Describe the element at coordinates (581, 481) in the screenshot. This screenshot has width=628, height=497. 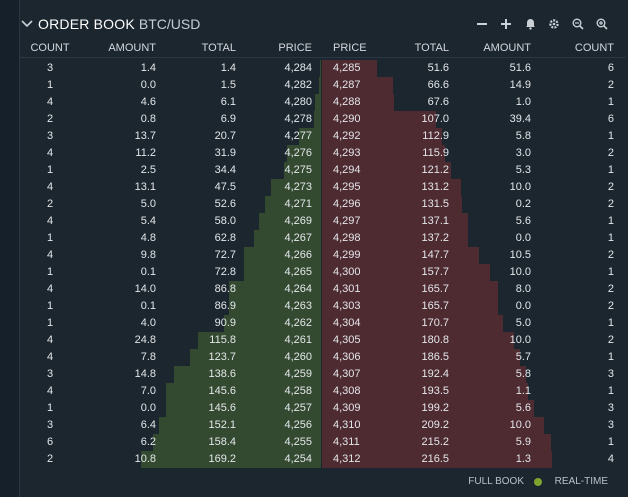
I see `realtime-toggle: REAL-TIME` at that location.